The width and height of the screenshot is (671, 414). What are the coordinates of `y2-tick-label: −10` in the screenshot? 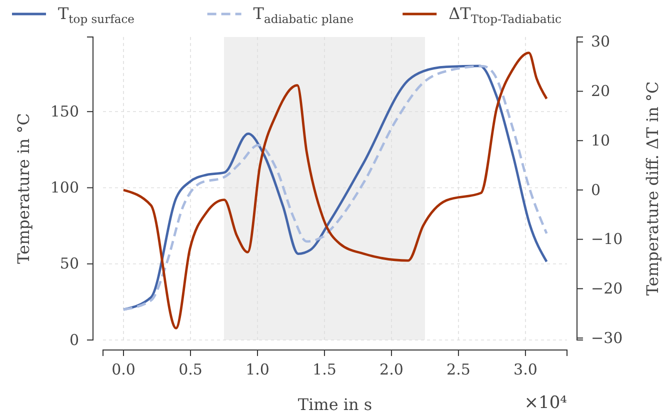 It's located at (607, 239).